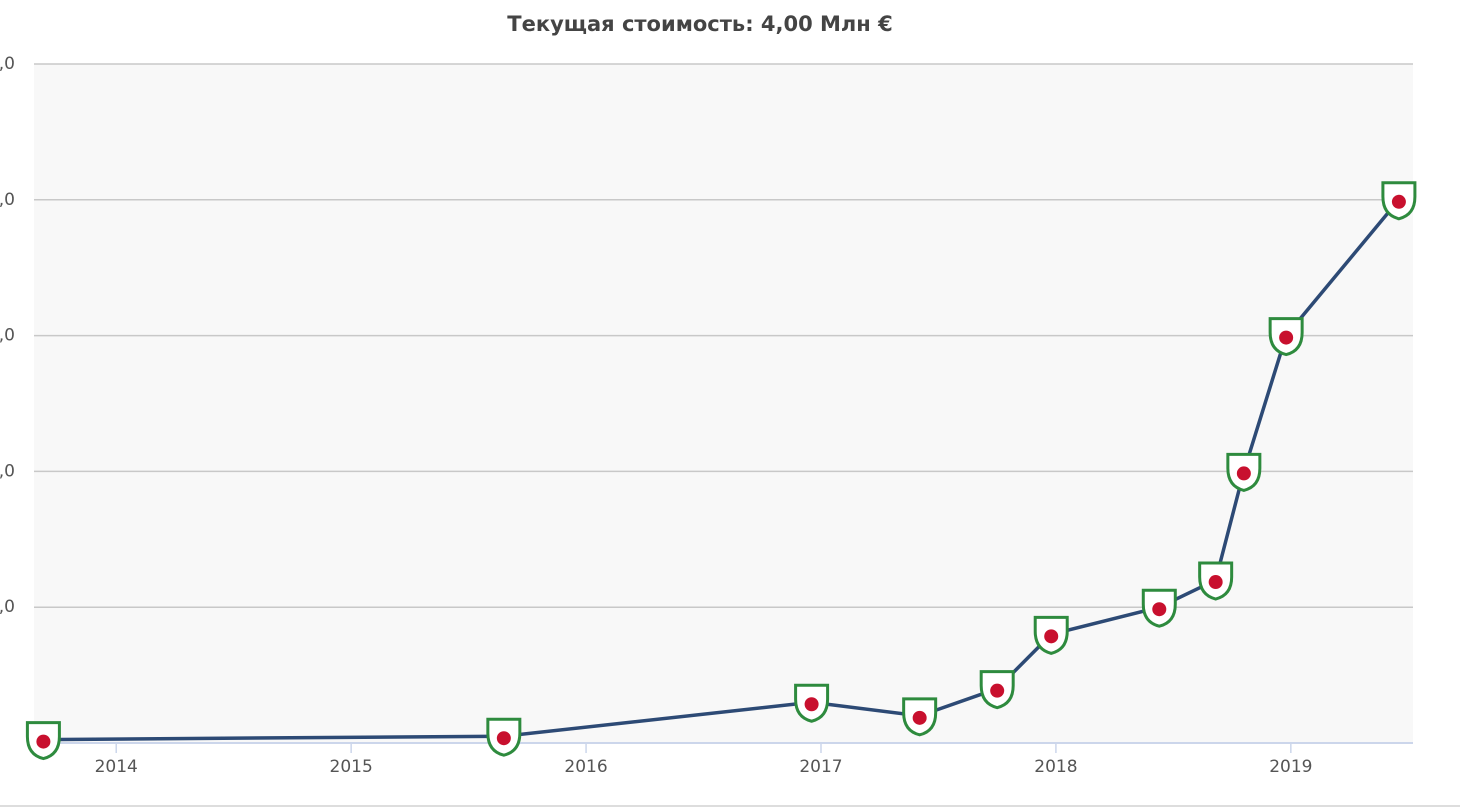  Describe the element at coordinates (585, 767) in the screenshot. I see `x-tick-label: 2016` at that location.